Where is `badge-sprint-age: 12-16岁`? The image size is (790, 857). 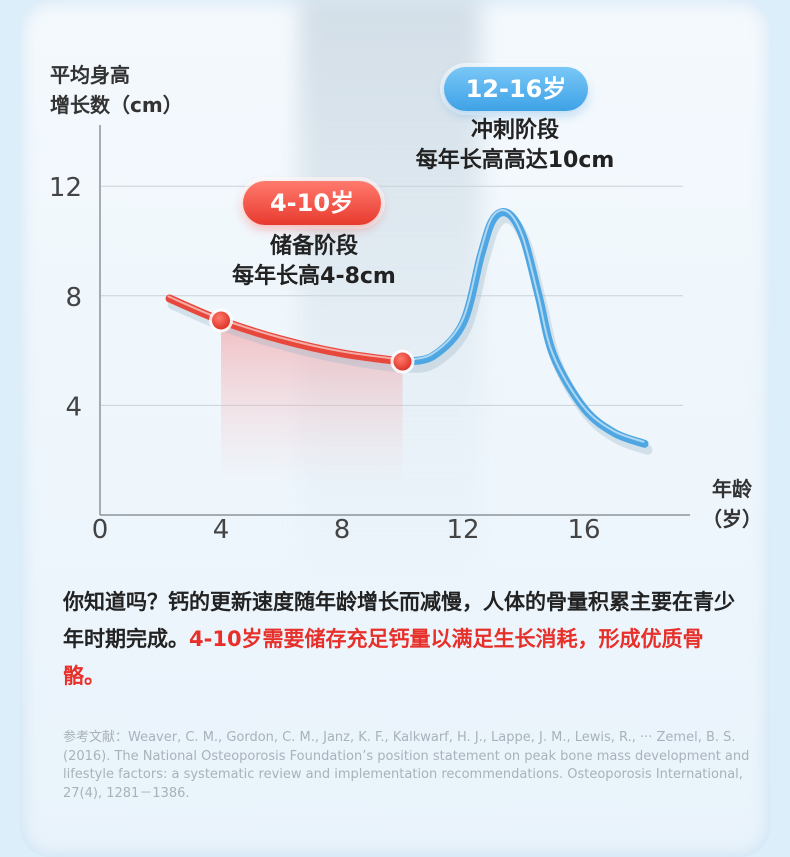 badge-sprint-age: 12-16岁 is located at coordinates (516, 89).